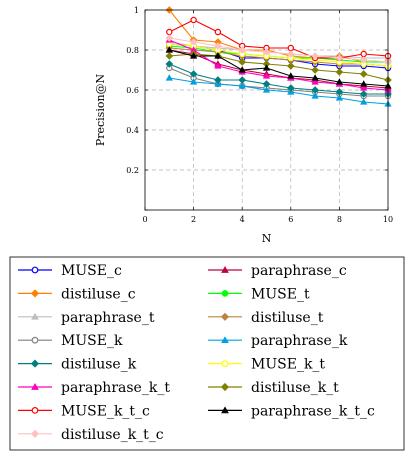 The height and width of the screenshot is (455, 415). What do you see at coordinates (388, 219) in the screenshot?
I see `x-tick-label: 10` at bounding box center [388, 219].